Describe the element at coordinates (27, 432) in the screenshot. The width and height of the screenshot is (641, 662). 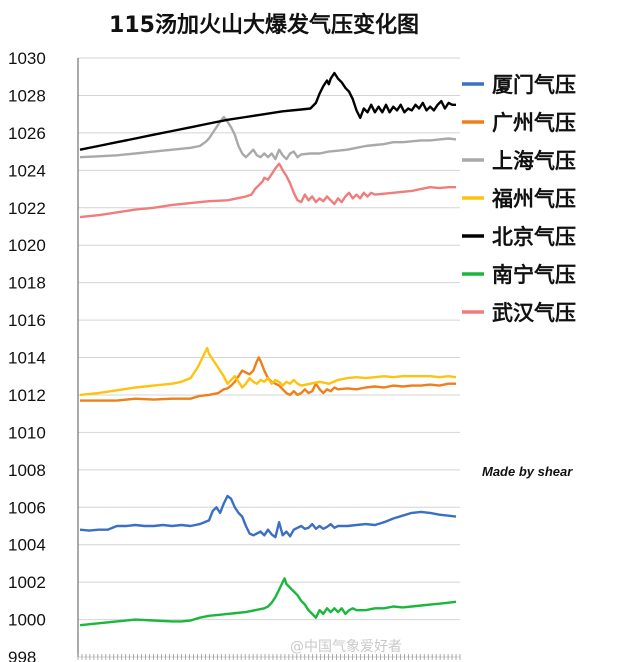
I see `y-tick-label: 1010` at that location.